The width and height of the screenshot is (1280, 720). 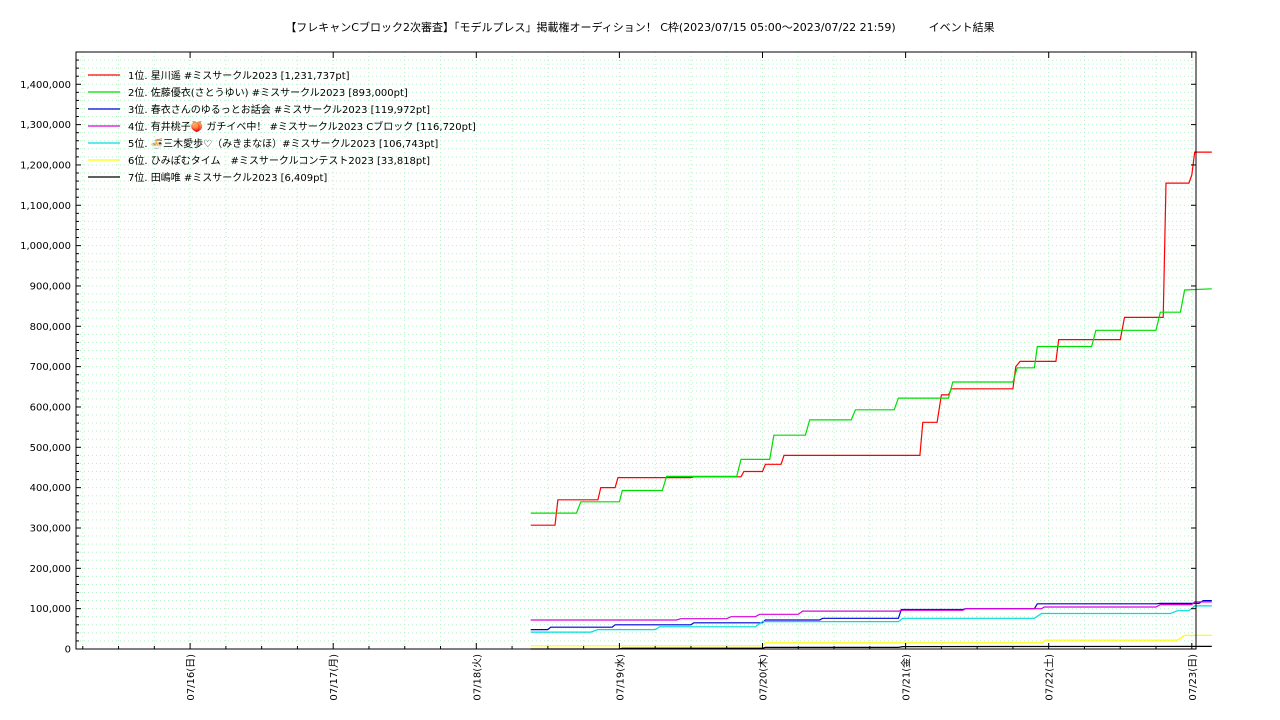 What do you see at coordinates (45, 206) in the screenshot?
I see `y-tick-label: 1,100,000` at bounding box center [45, 206].